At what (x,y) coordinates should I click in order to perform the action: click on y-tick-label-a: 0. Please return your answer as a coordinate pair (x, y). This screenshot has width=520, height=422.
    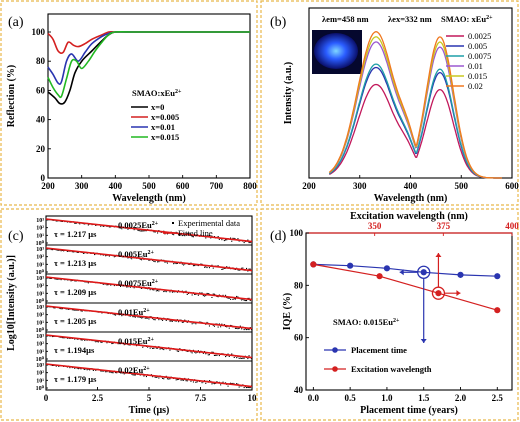
    Looking at the image, I should click on (43, 178).